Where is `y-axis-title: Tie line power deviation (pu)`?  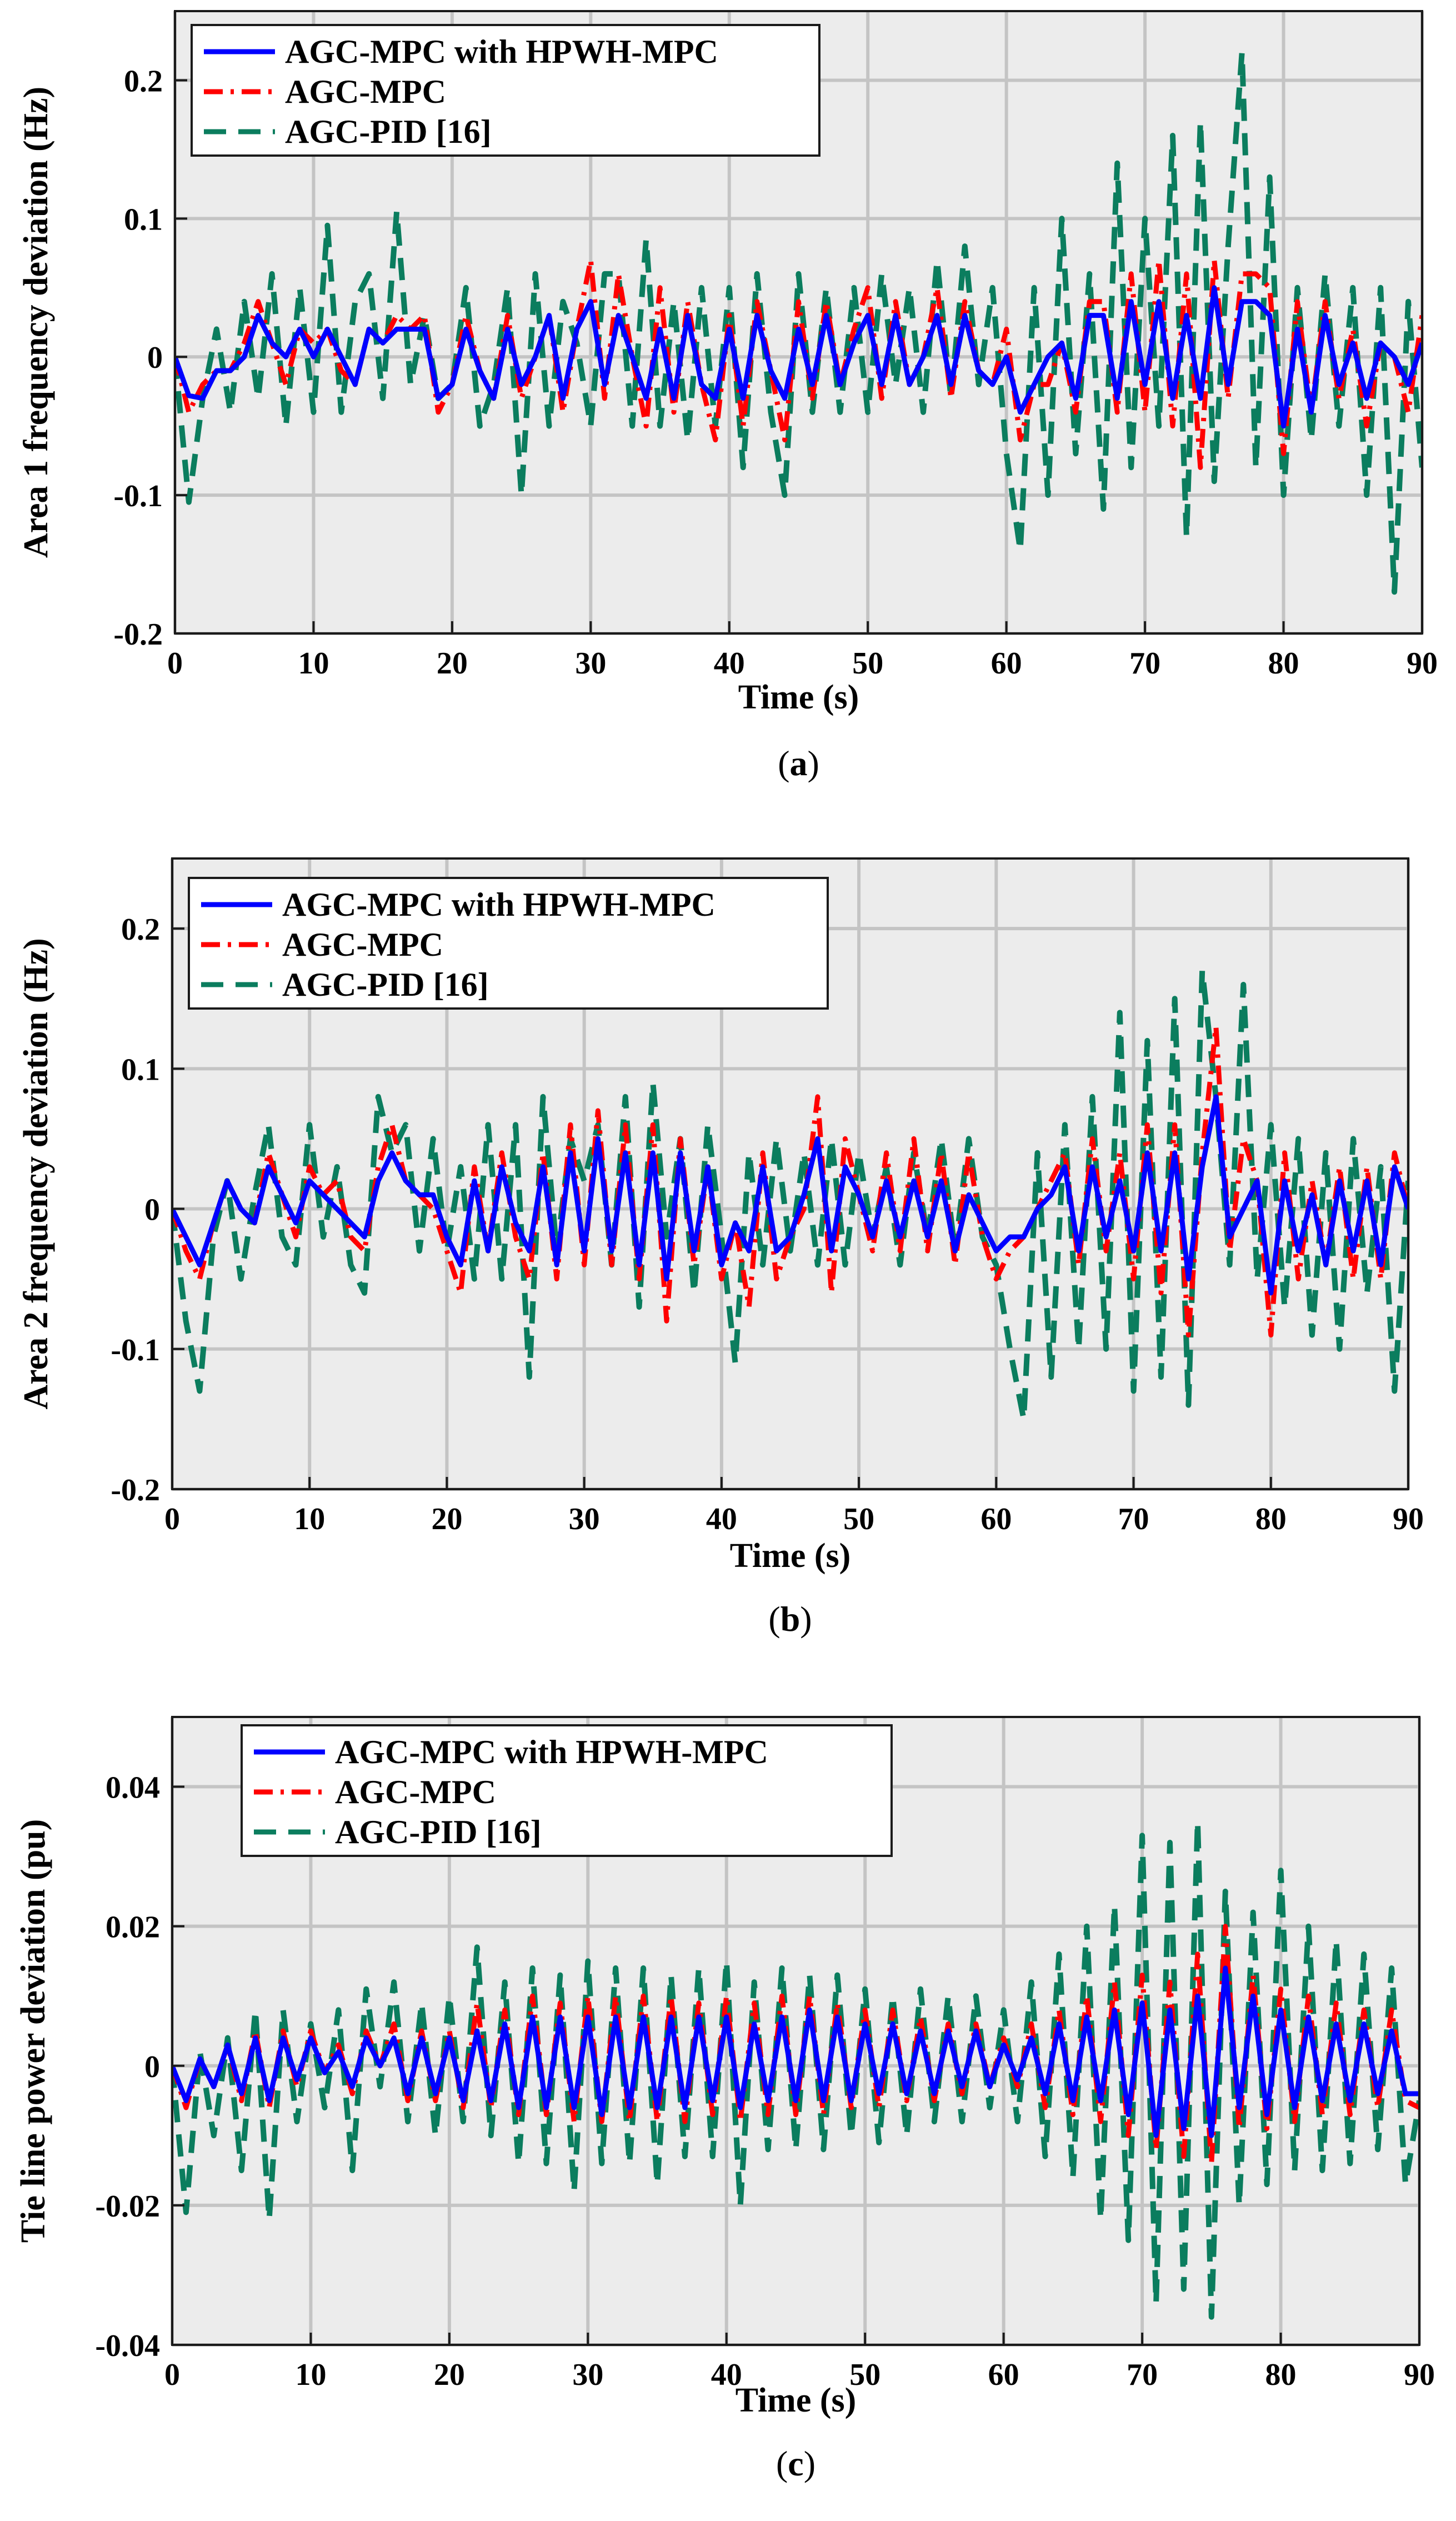
y-axis-title: Tie line power deviation (pu) is located at coordinates (33, 2031).